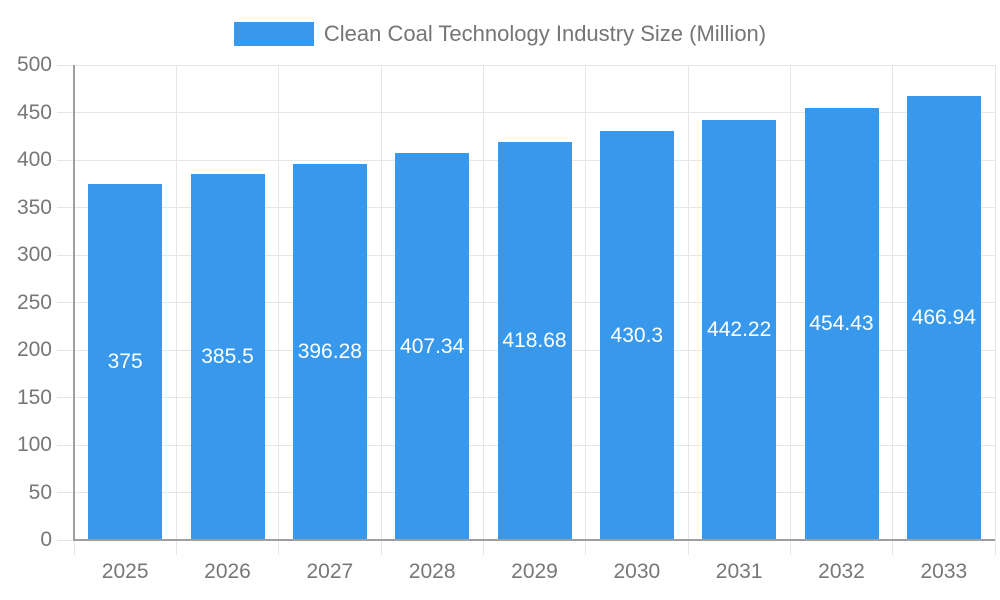  What do you see at coordinates (841, 571) in the screenshot?
I see `x-axis-tick-label: 2032` at bounding box center [841, 571].